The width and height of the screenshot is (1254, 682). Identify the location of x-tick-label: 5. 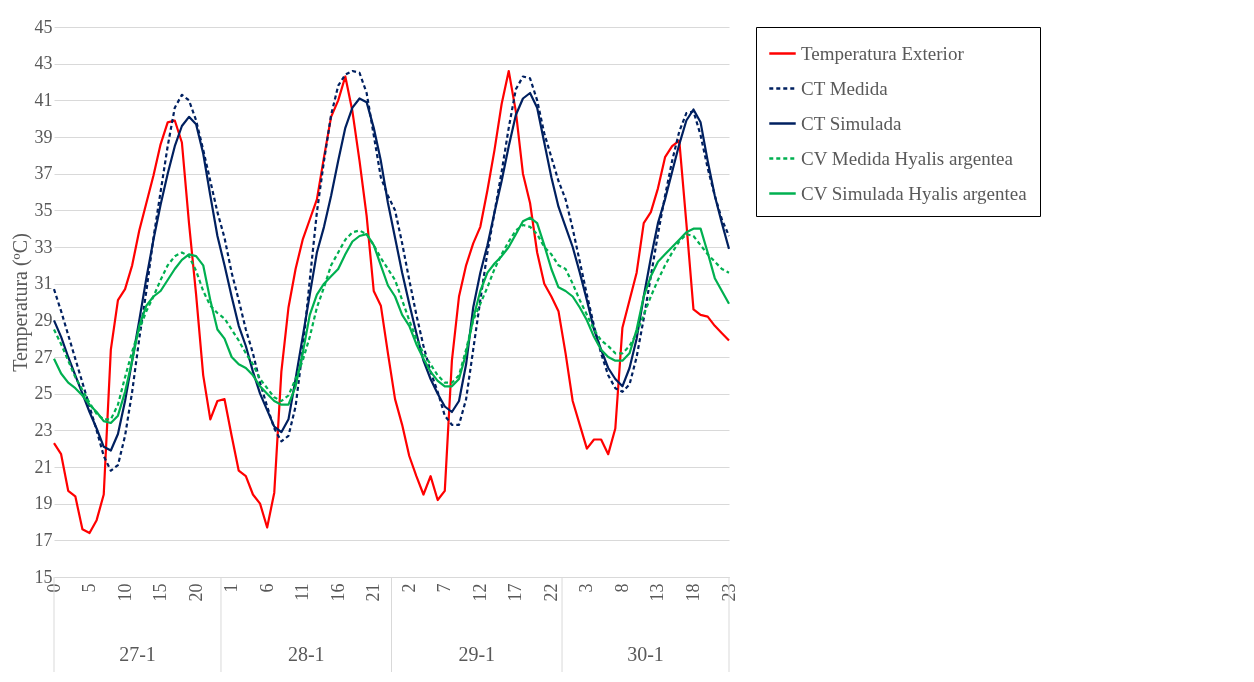
(89, 588).